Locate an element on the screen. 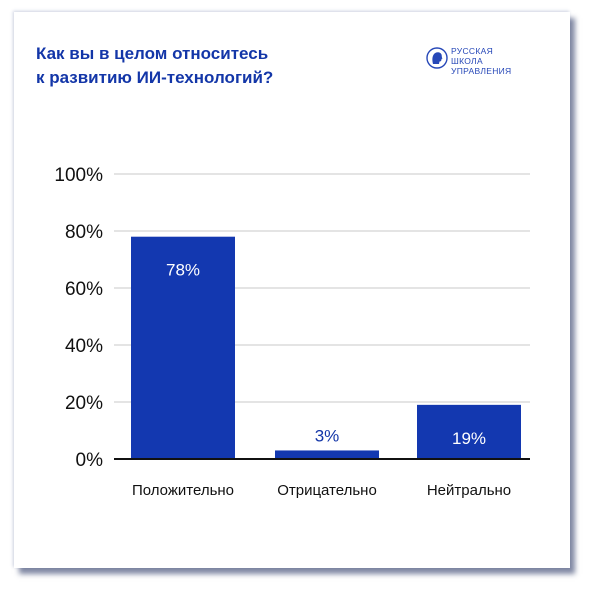  y-tick-label-0: 0% is located at coordinates (90, 460).